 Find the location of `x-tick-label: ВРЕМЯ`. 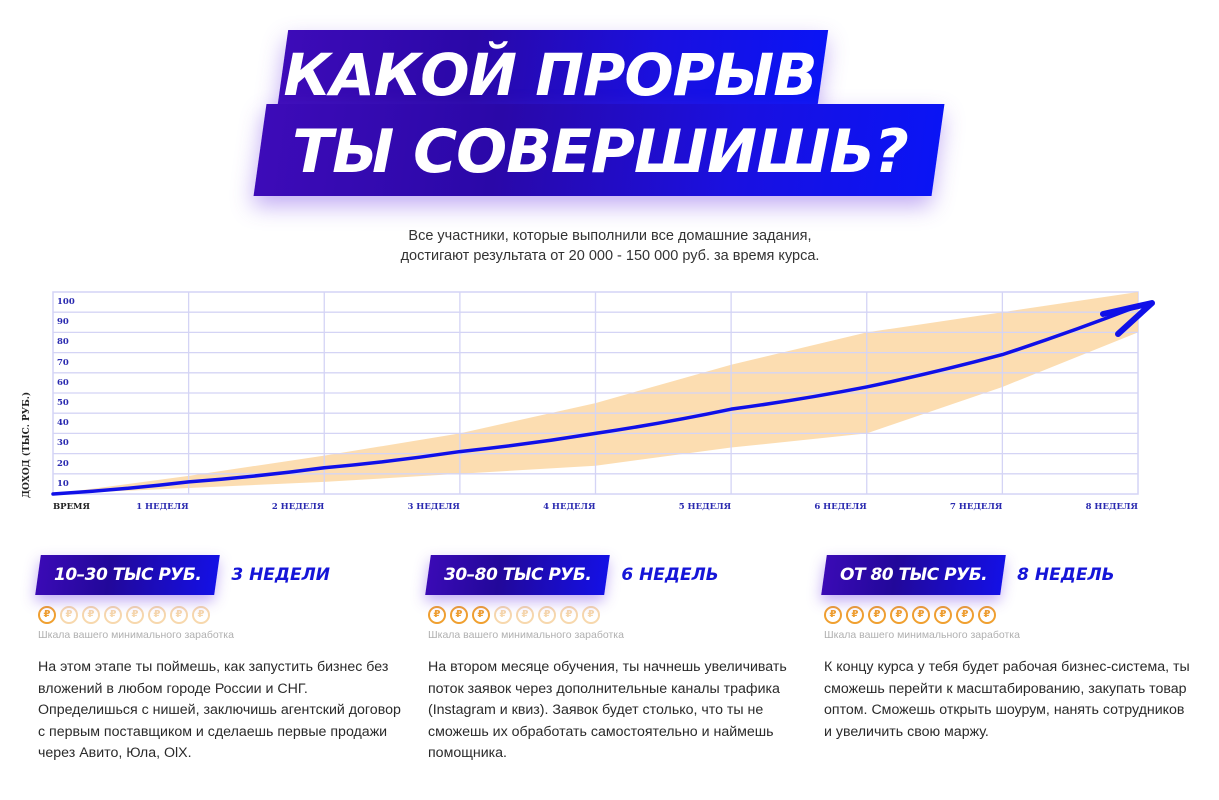

x-tick-label: ВРЕМЯ is located at coordinates (71, 507).